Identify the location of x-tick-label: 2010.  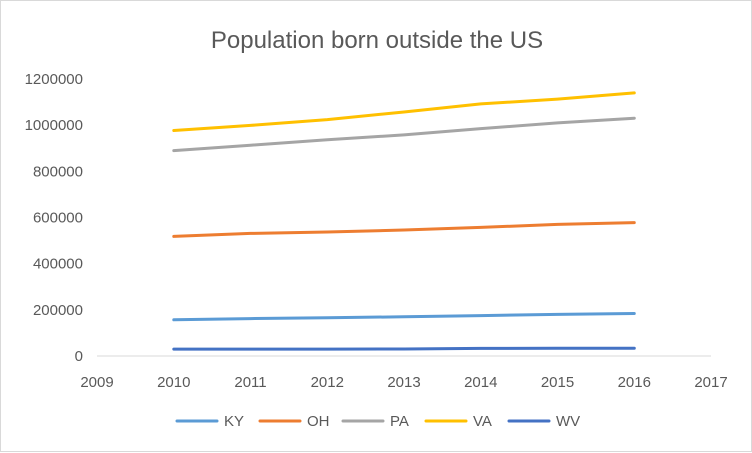
(173, 382).